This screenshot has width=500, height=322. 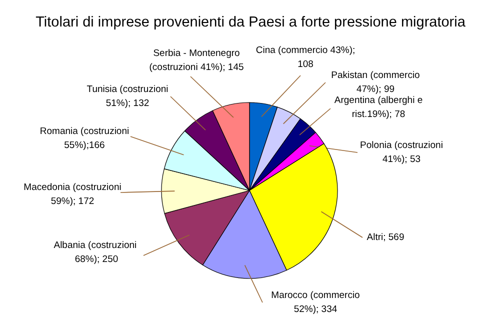 What do you see at coordinates (315, 302) in the screenshot?
I see `slice-label: Marocco (commercio 52%); 334` at bounding box center [315, 302].